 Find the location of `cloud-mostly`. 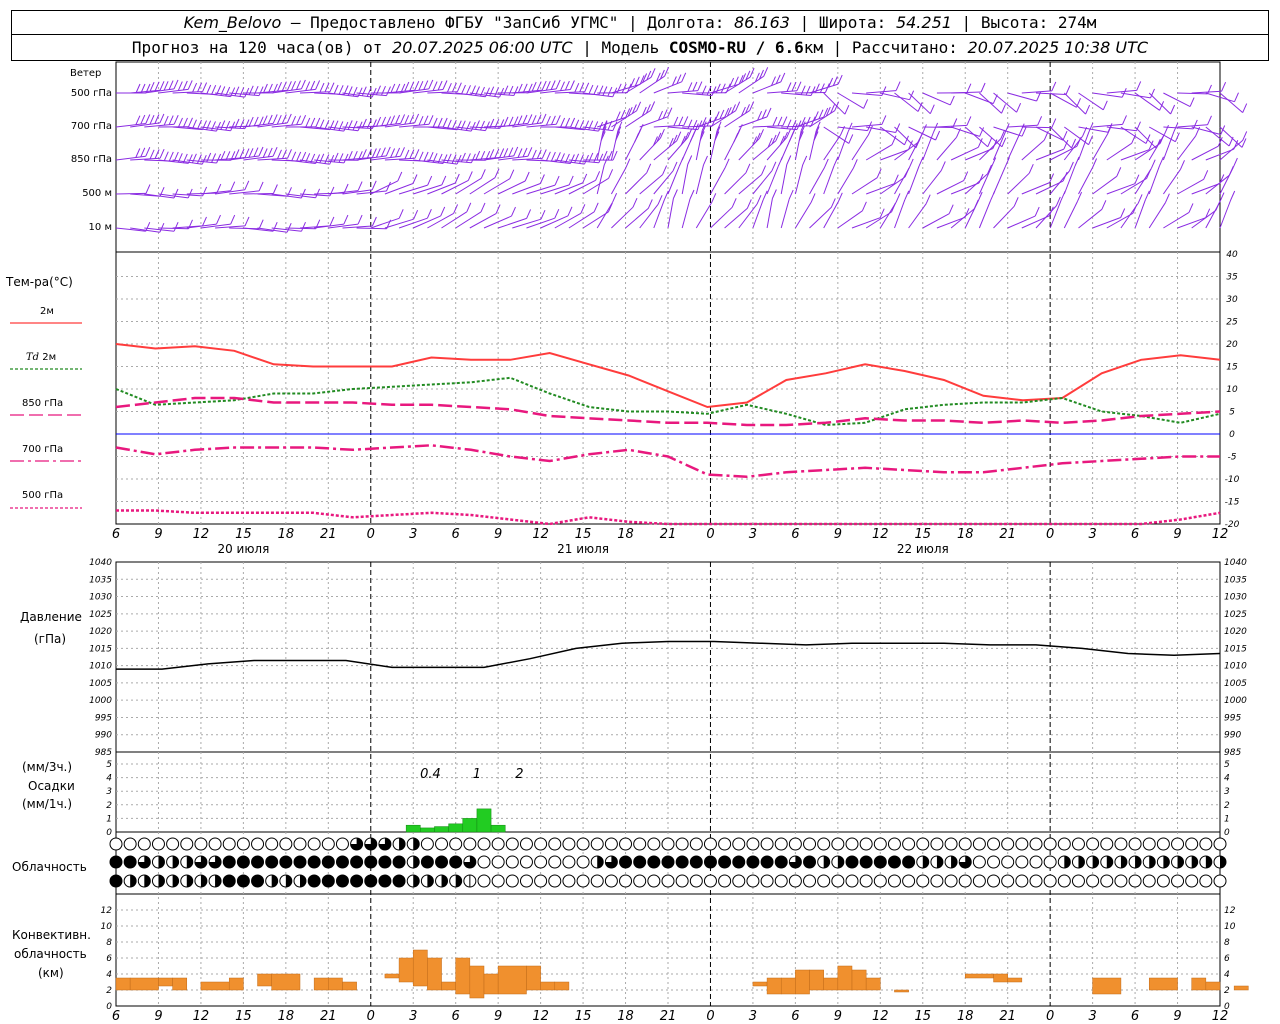

cloud-mostly is located at coordinates (370, 844).